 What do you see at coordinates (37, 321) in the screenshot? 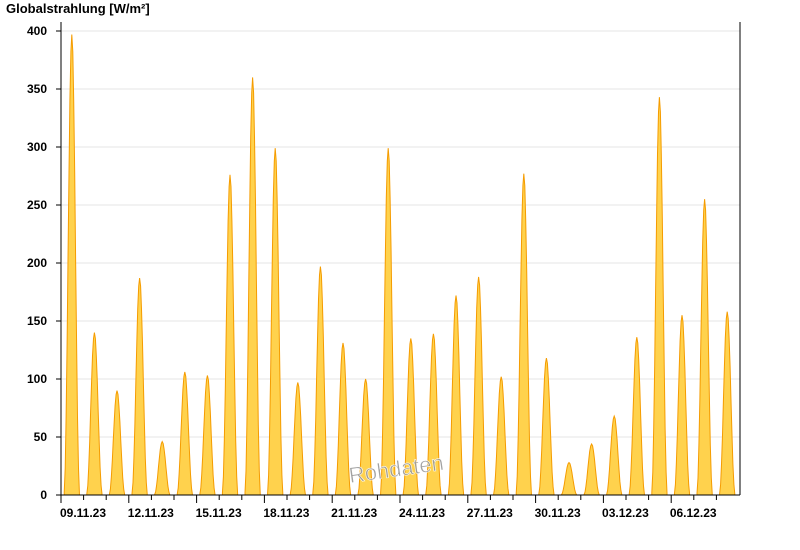
I see `y-tick-label: 150` at bounding box center [37, 321].